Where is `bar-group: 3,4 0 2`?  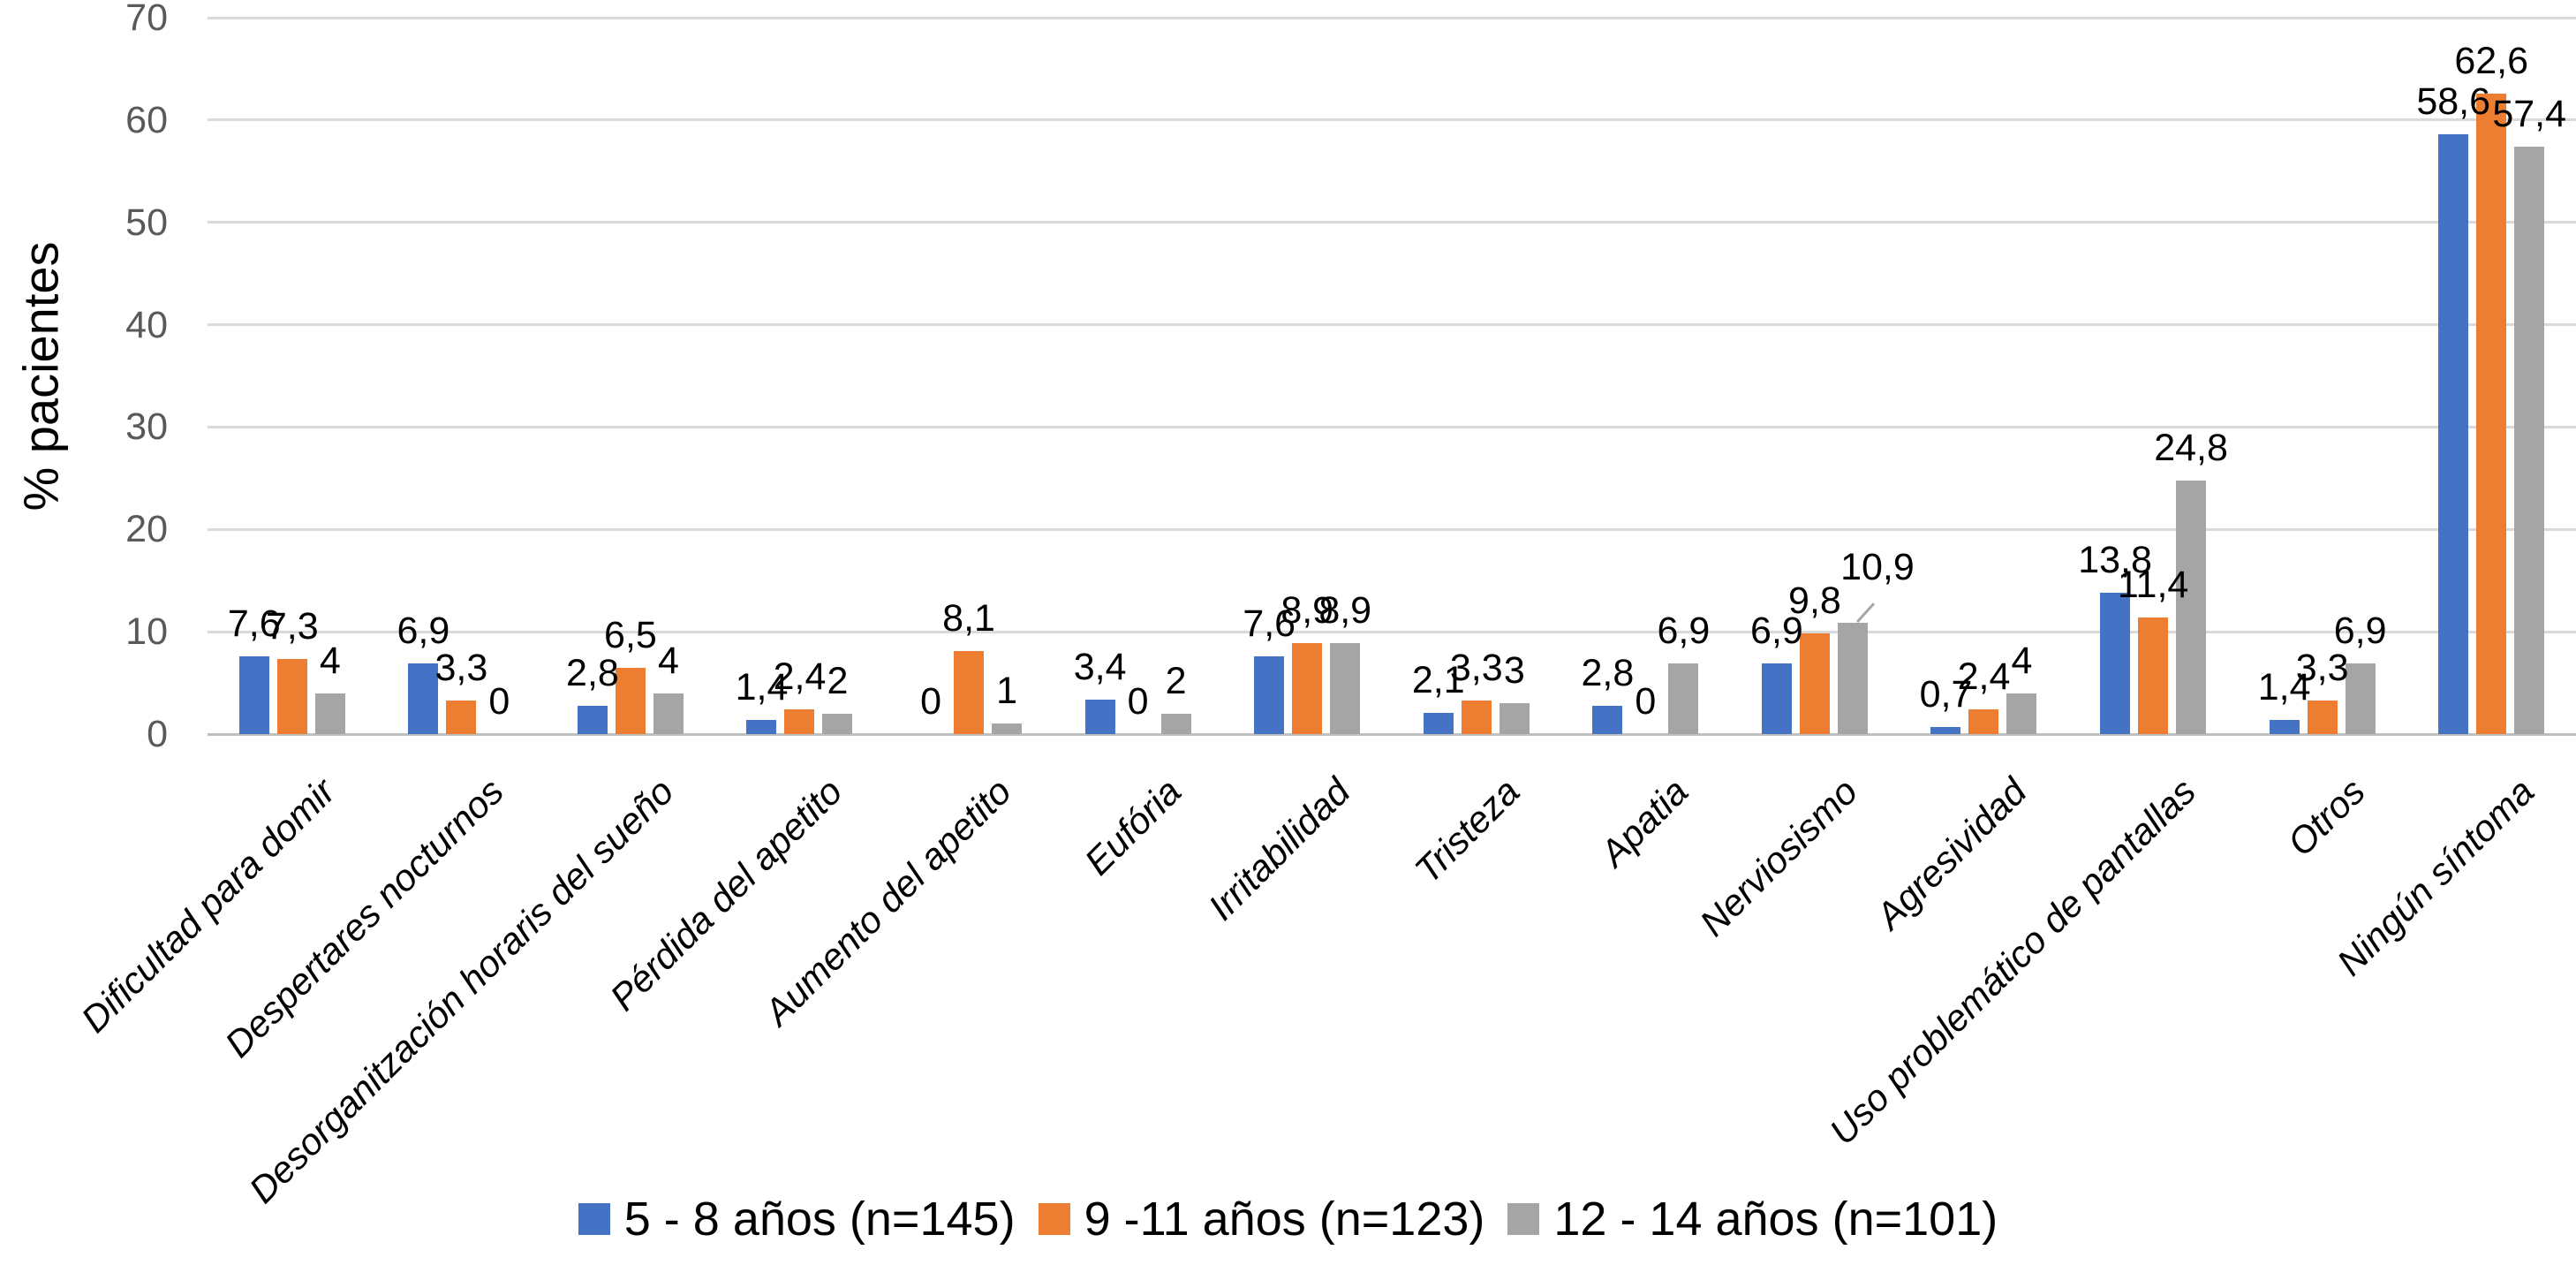 bar-group: 3,4 0 2 is located at coordinates (1138, 376).